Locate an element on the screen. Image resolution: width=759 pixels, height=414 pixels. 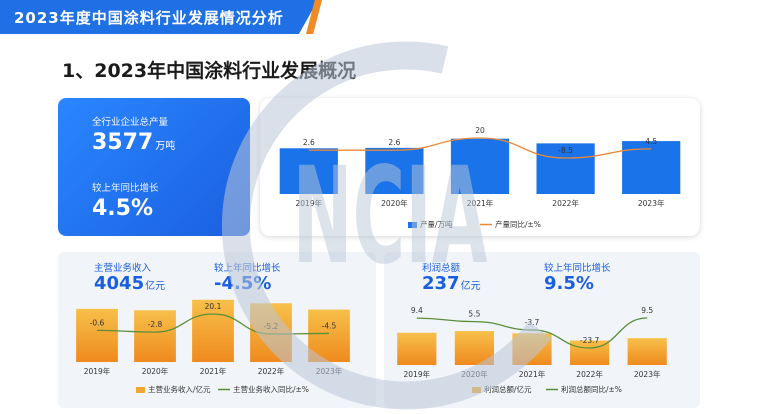
revenue-label: 主营业务收入 is located at coordinates (123, 268).